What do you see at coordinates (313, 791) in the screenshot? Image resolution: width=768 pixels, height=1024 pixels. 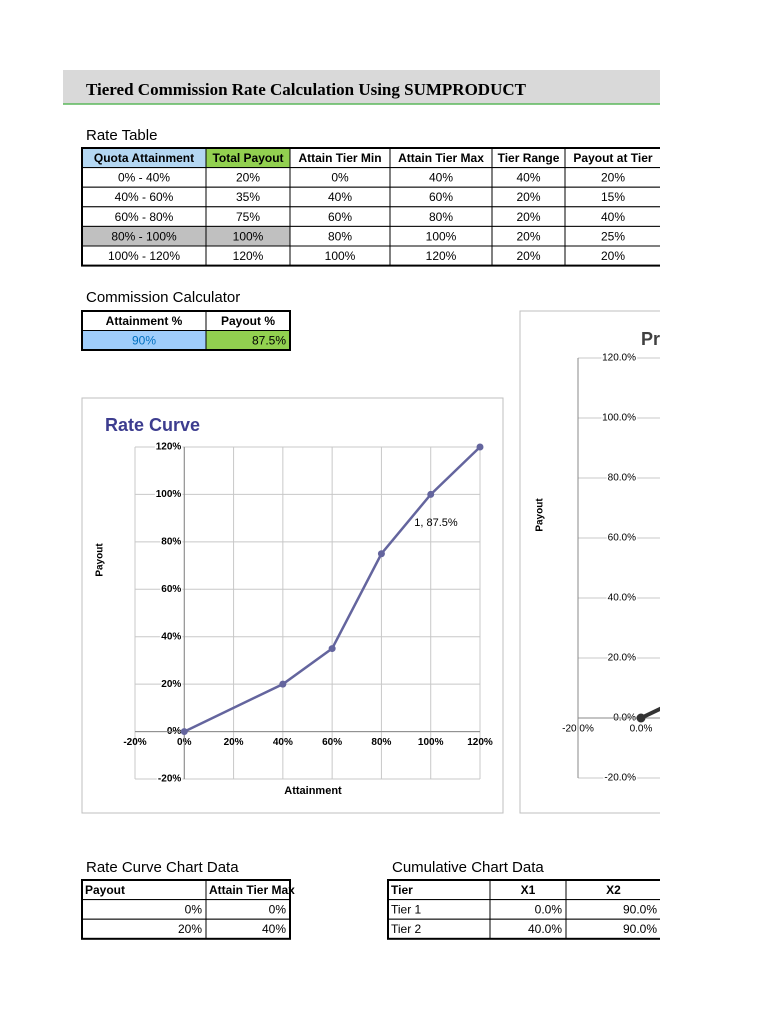 I see `x-axis-label: Attainment` at bounding box center [313, 791].